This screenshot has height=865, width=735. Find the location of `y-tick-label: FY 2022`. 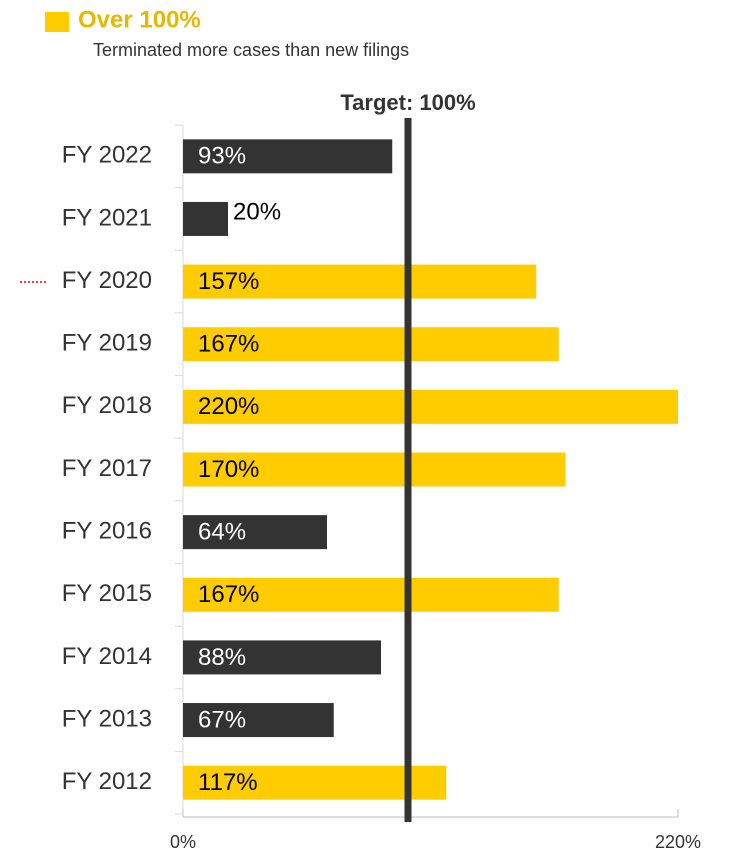

y-tick-label: FY 2022 is located at coordinates (107, 155).